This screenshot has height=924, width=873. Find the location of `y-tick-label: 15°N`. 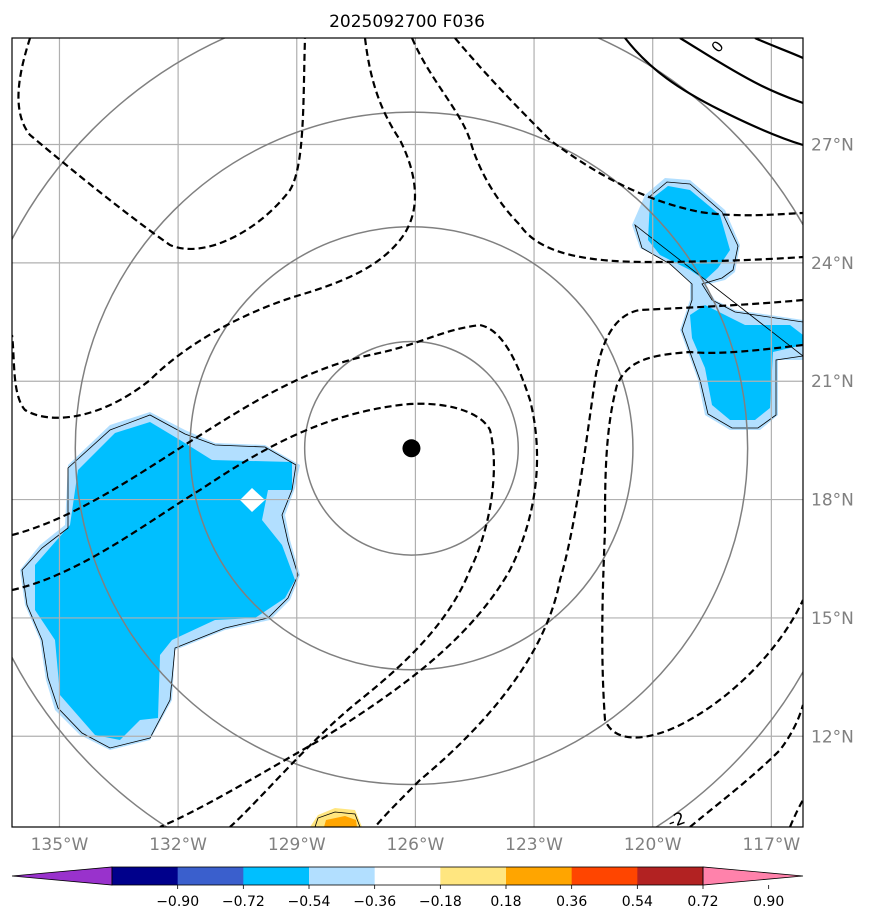

y-tick-label: 15°N is located at coordinates (832, 619).